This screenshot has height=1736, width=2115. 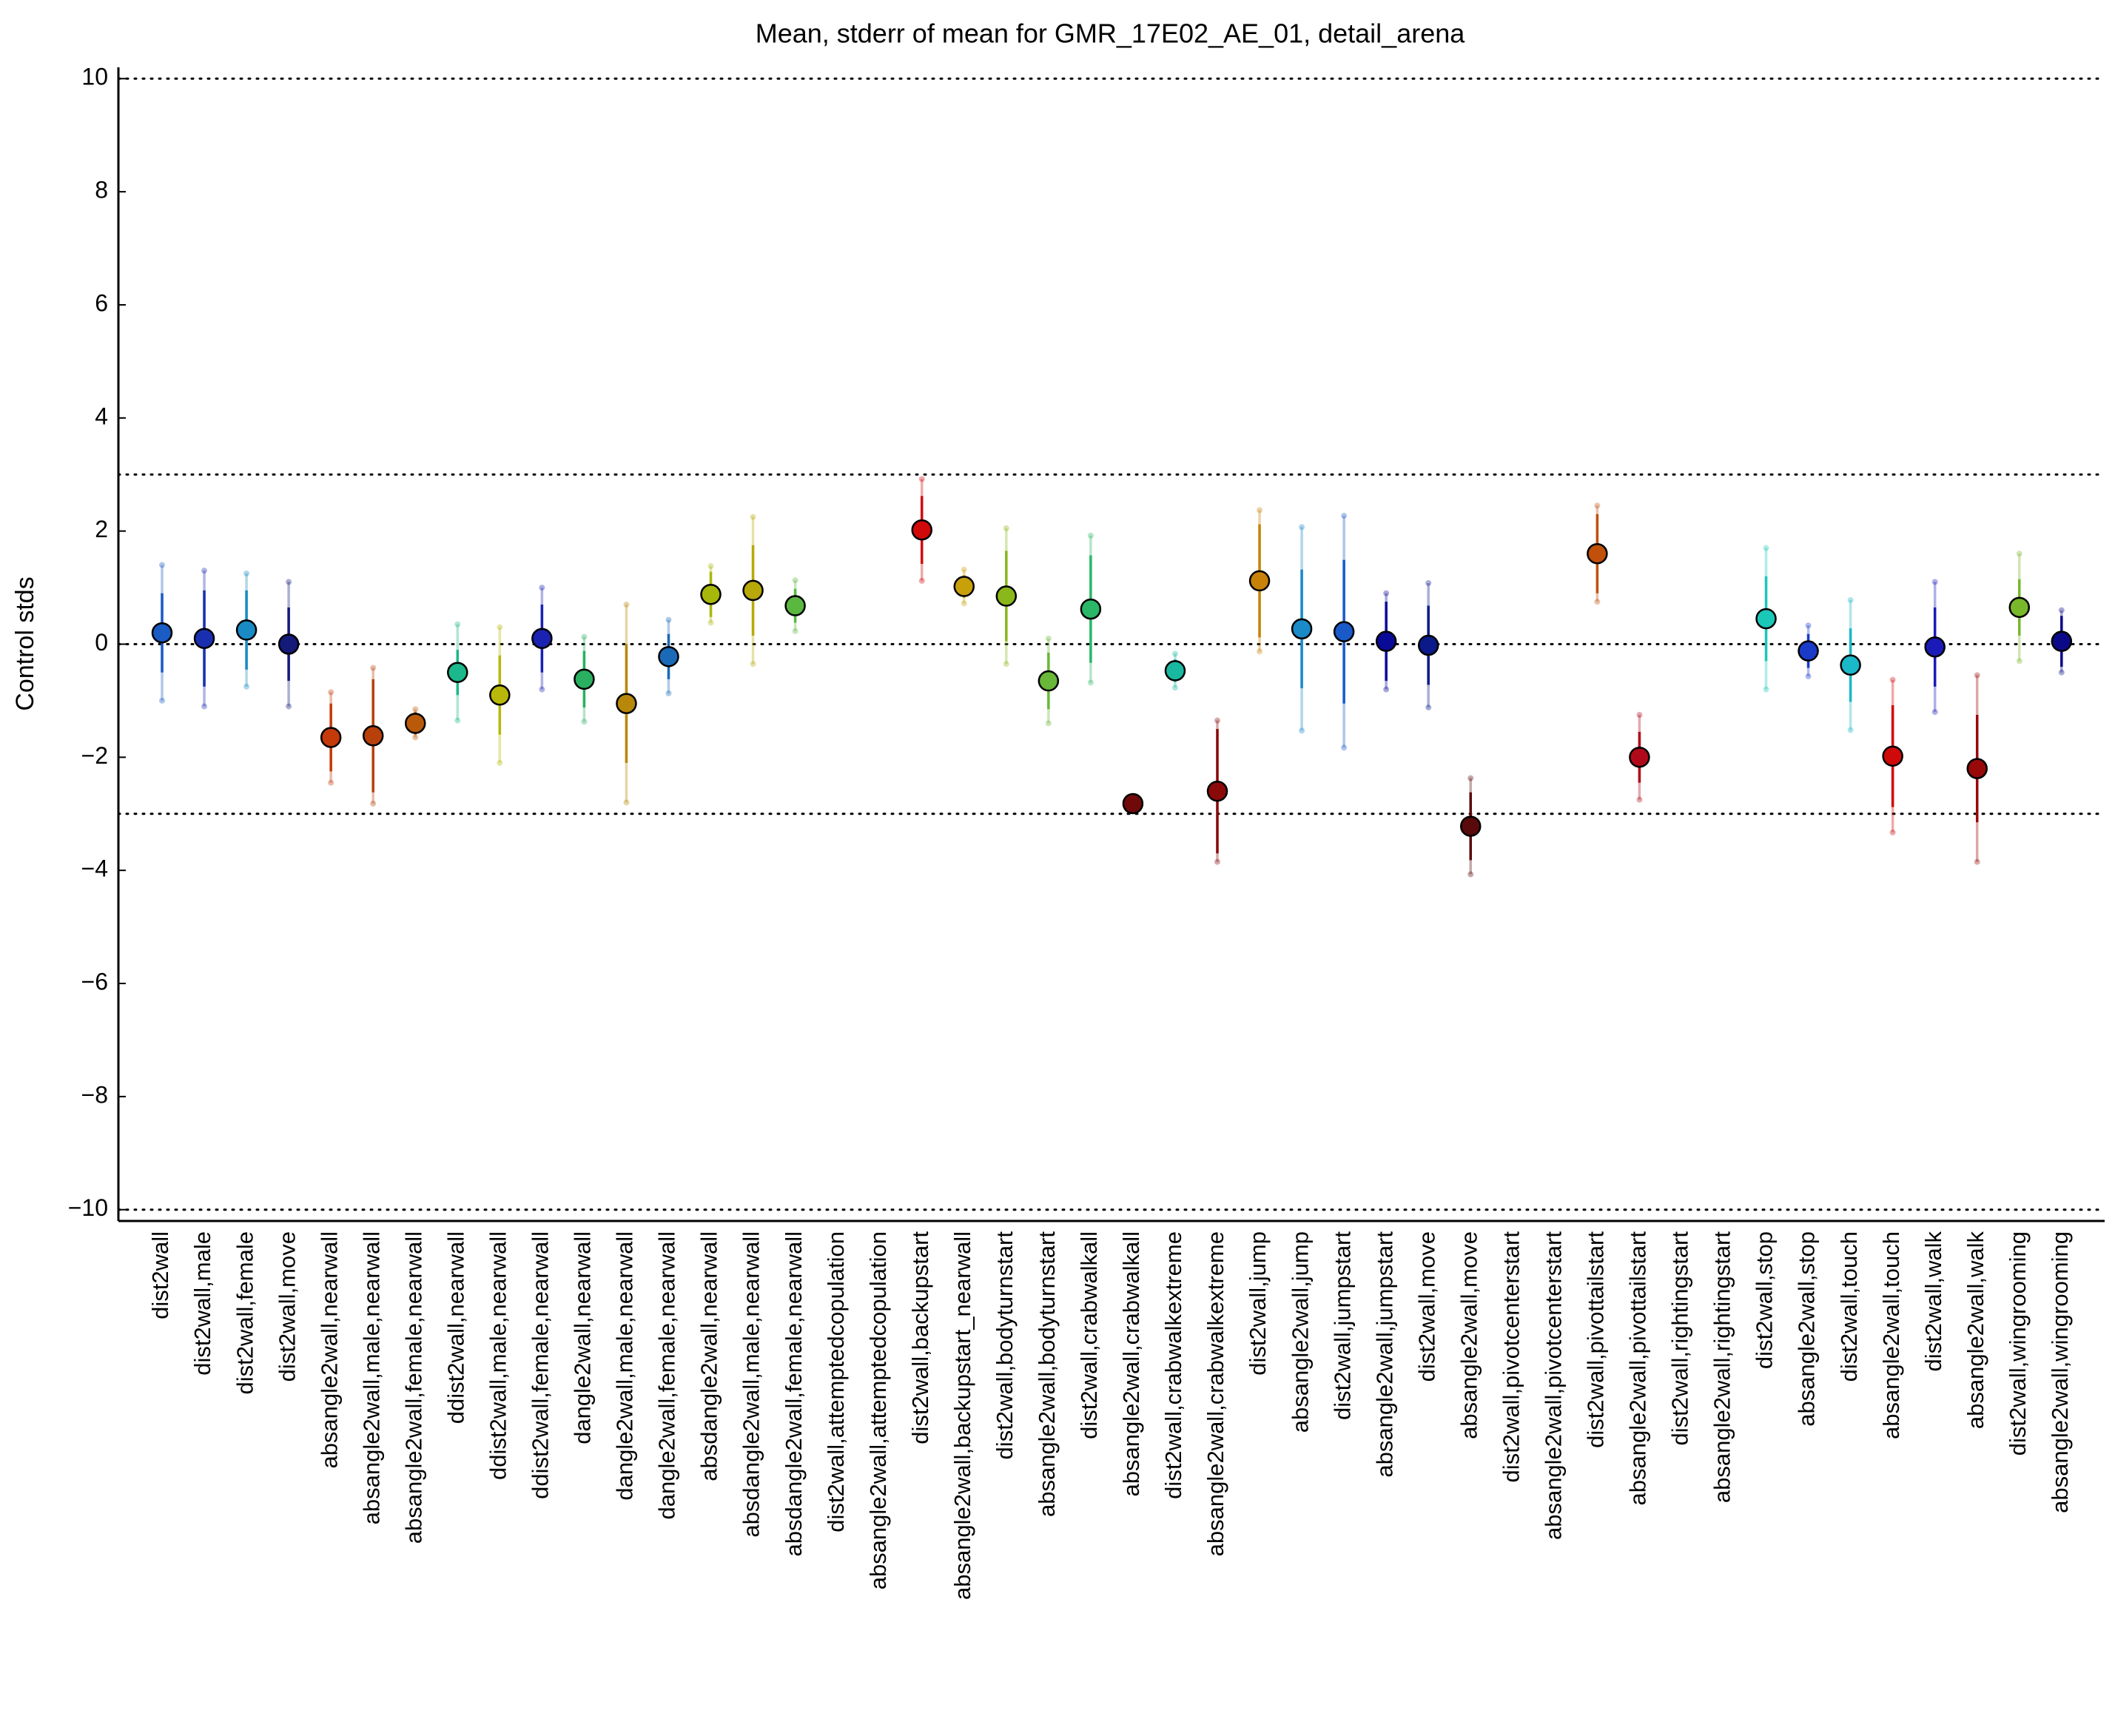 I want to click on y-tick-label: 6, so click(x=101, y=302).